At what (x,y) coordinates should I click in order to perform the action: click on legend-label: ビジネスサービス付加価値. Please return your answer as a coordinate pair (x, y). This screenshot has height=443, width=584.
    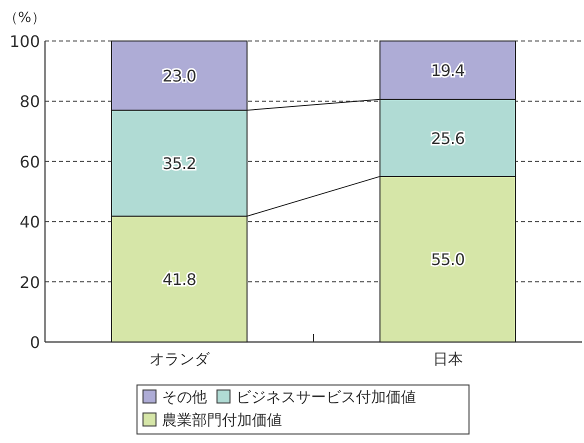
    Looking at the image, I should click on (326, 397).